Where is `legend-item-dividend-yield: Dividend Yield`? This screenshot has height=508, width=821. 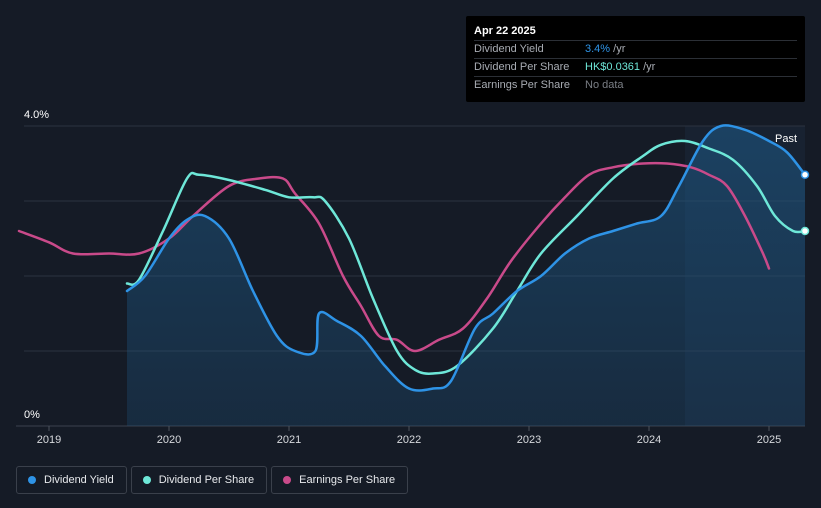 legend-item-dividend-yield: Dividend Yield is located at coordinates (71, 480).